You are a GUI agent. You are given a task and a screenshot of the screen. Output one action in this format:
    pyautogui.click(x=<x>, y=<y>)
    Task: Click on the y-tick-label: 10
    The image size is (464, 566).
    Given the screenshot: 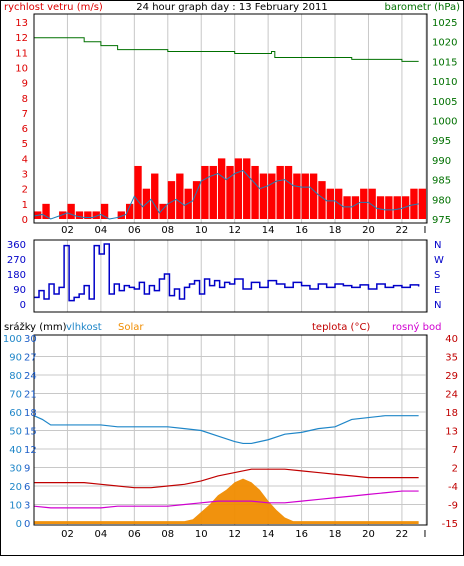 What is the action you would take?
    pyautogui.click(x=15, y=506)
    